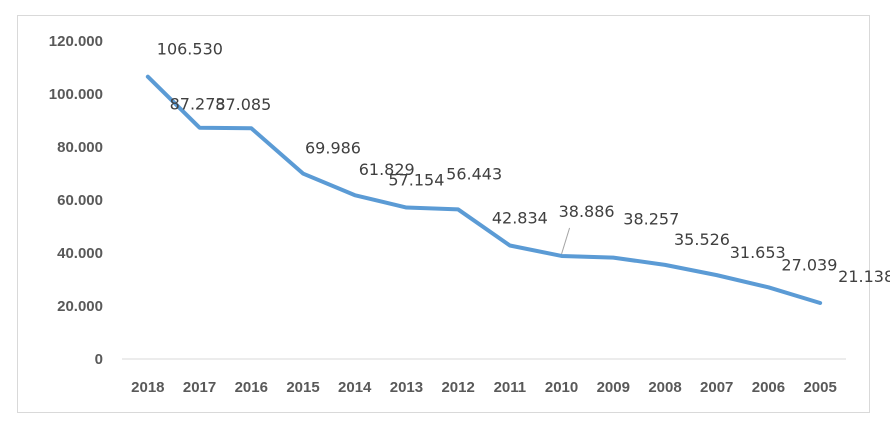 This screenshot has height=430, width=890. Describe the element at coordinates (758, 252) in the screenshot. I see `data-label: 31.653` at that location.